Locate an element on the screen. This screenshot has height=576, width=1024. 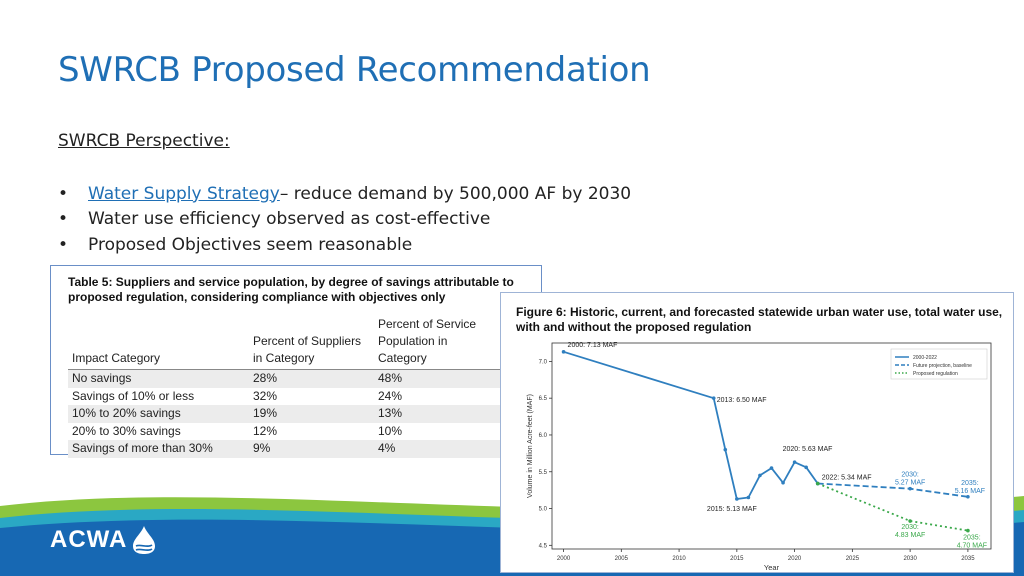
table-row: Savings of more than 30% 9% 4% is located at coordinates (284, 449).